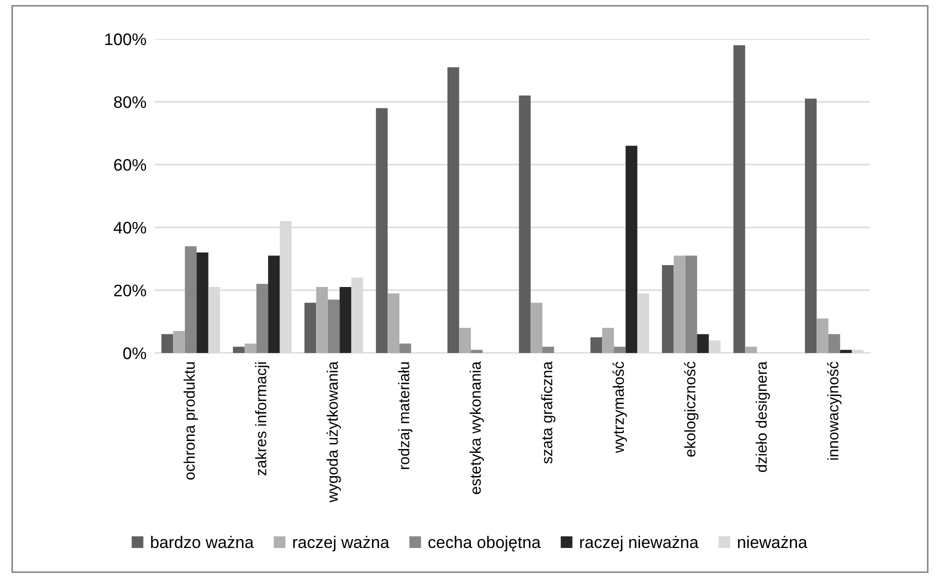 This screenshot has height=578, width=939. What do you see at coordinates (130, 165) in the screenshot?
I see `y-tick-label: 60%` at bounding box center [130, 165].